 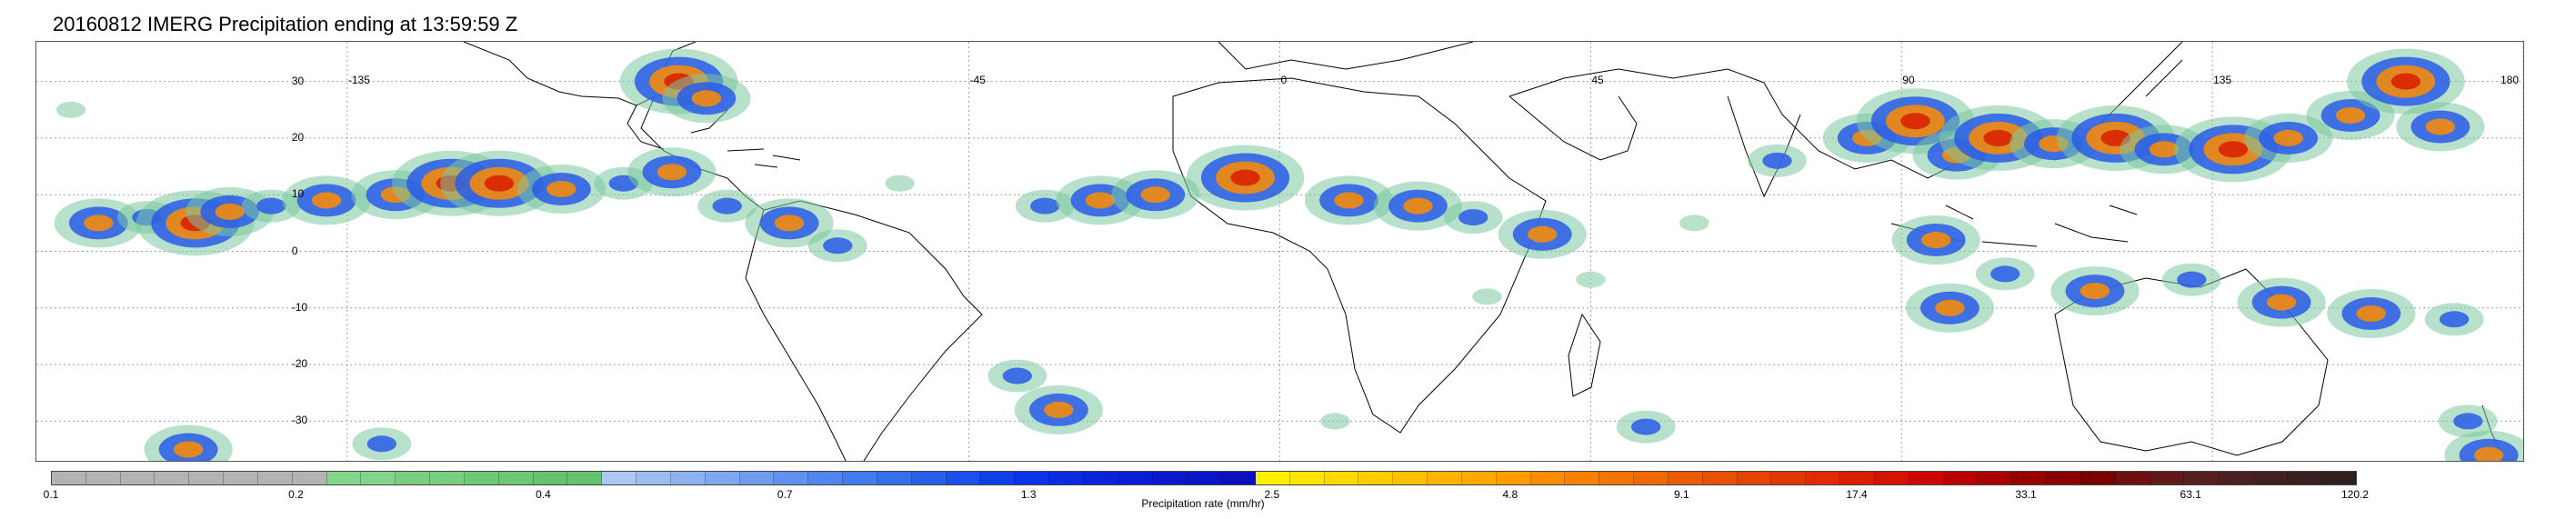 I want to click on madagascar-coast, so click(x=1584, y=355).